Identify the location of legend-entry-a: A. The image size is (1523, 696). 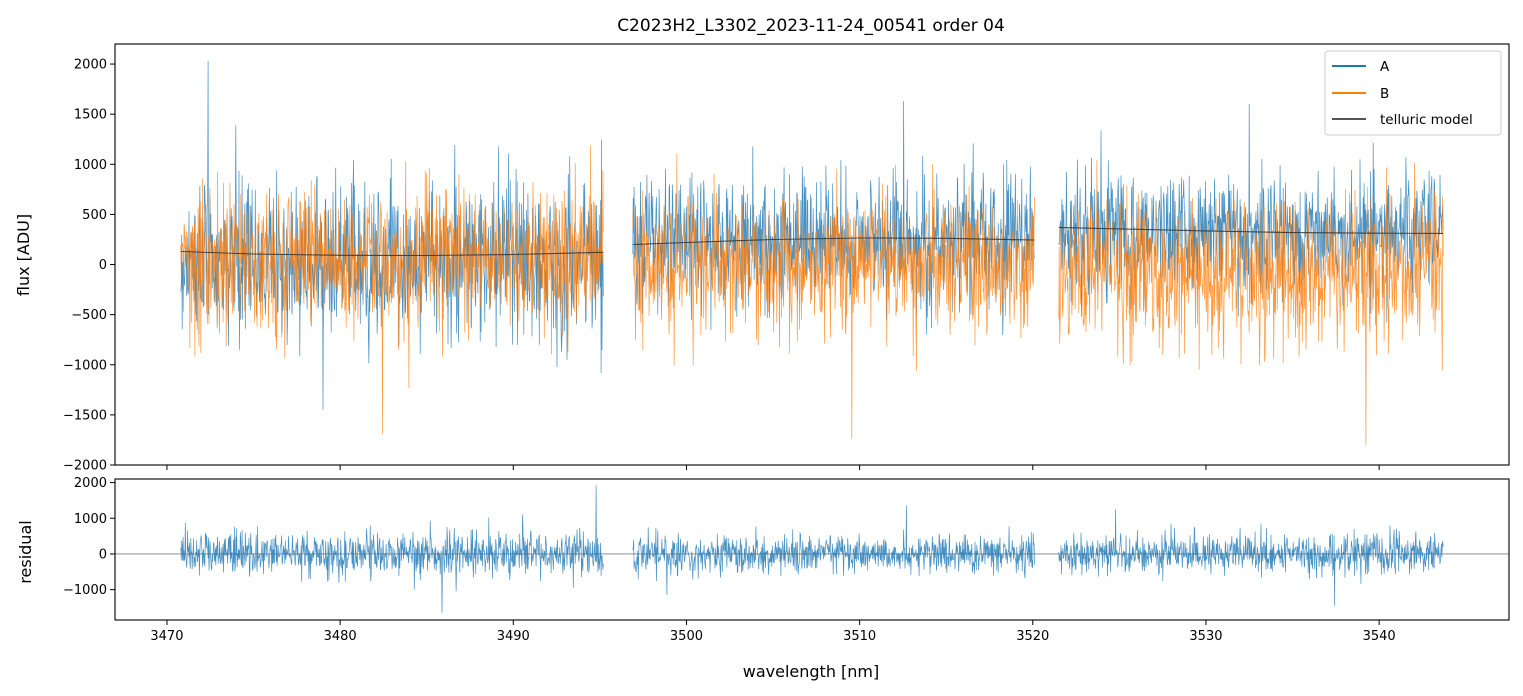
(1385, 67).